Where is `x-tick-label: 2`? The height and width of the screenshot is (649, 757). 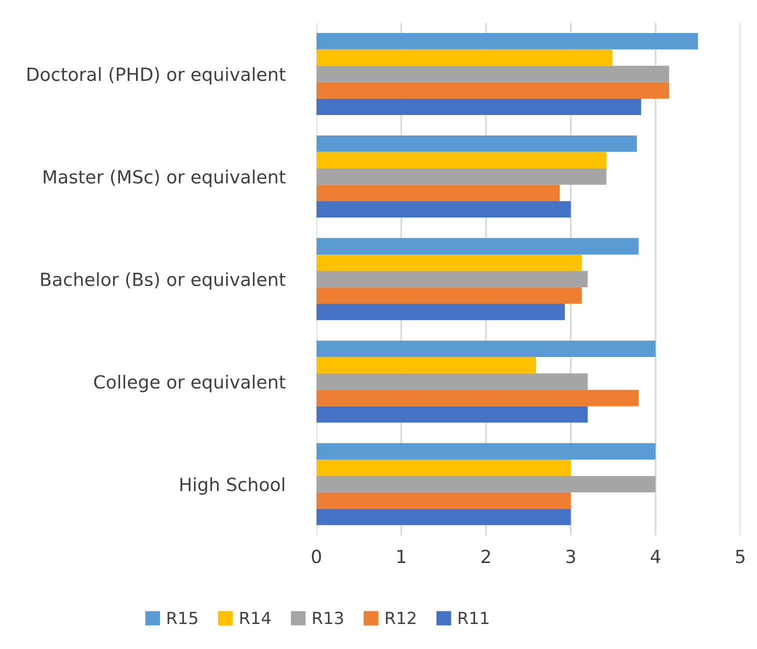
x-tick-label: 2 is located at coordinates (486, 557).